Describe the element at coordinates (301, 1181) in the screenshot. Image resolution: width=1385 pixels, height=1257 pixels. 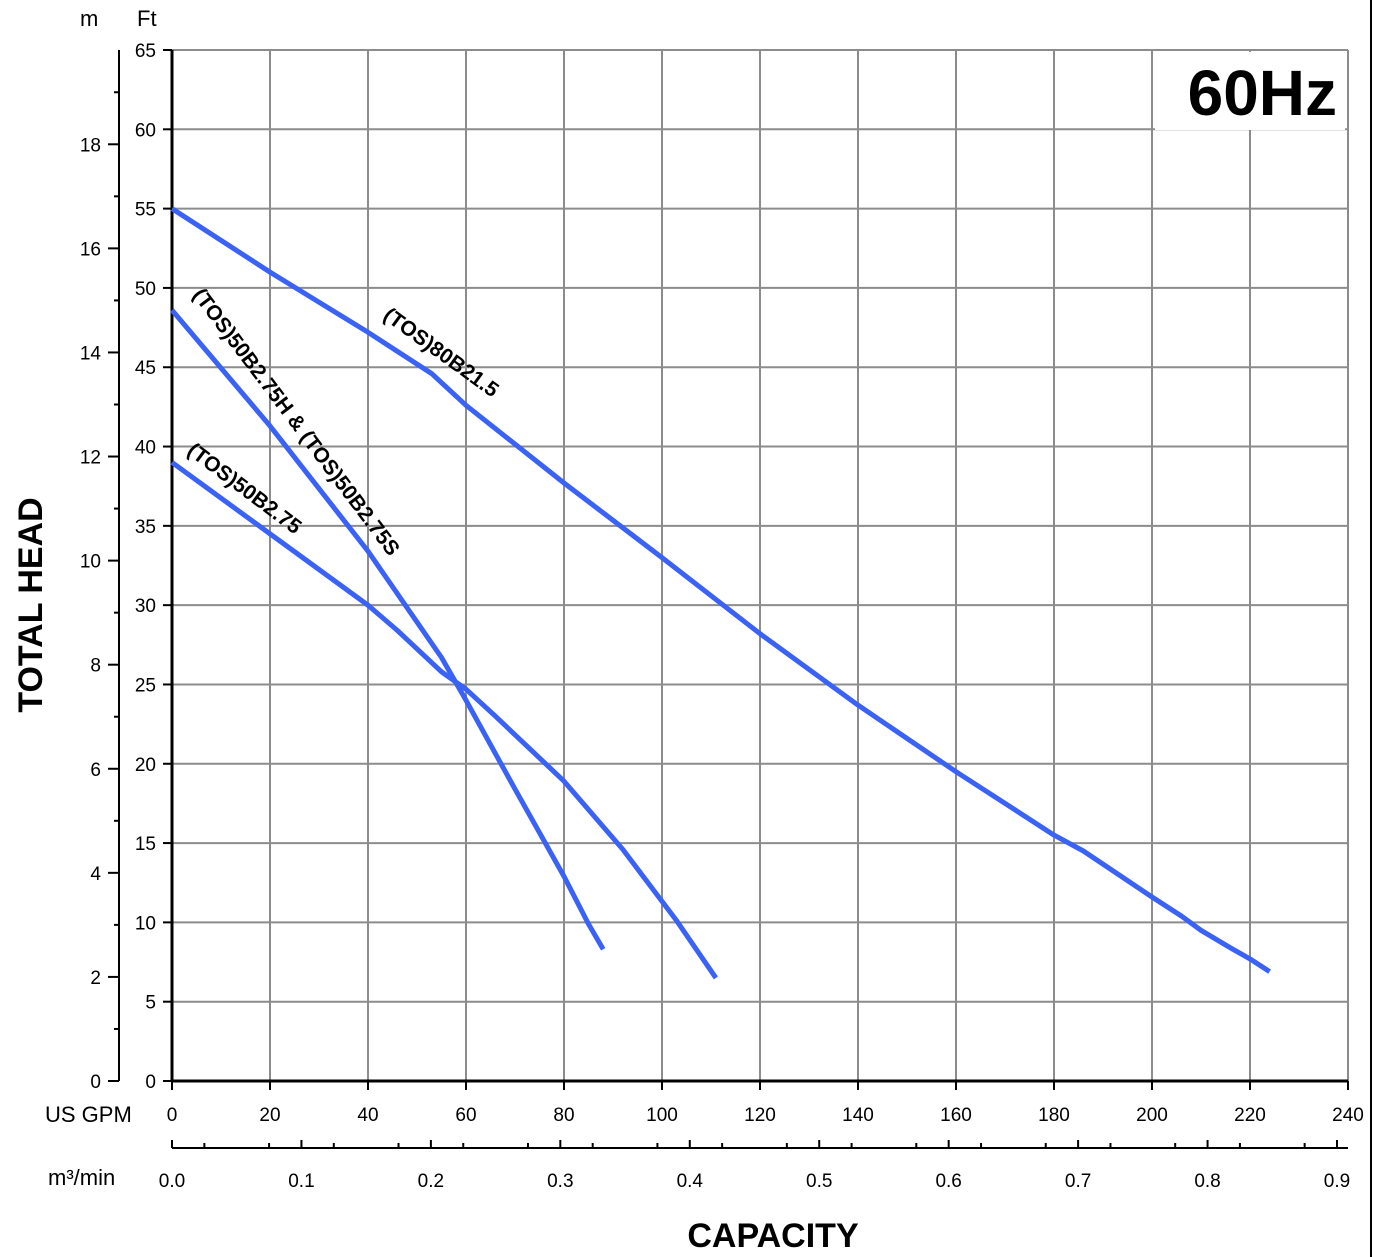
I see `m3-tick-label: 0.1` at that location.